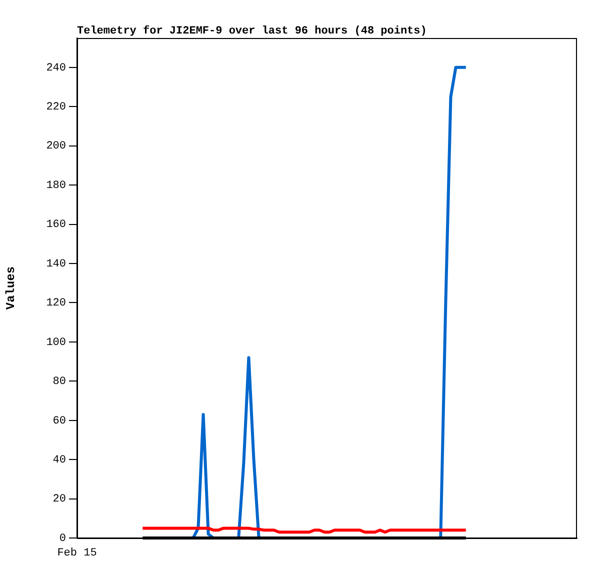 The height and width of the screenshot is (579, 597). I want to click on y-tick-label: 180, so click(56, 186).